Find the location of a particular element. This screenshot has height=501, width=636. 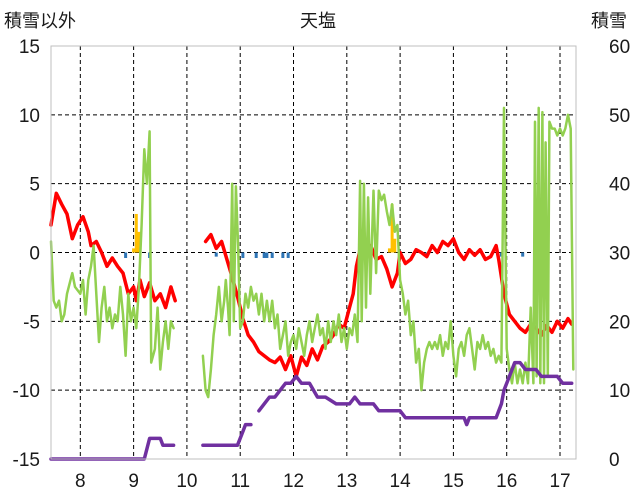

right-axis-label: 積雪 is located at coordinates (609, 21).